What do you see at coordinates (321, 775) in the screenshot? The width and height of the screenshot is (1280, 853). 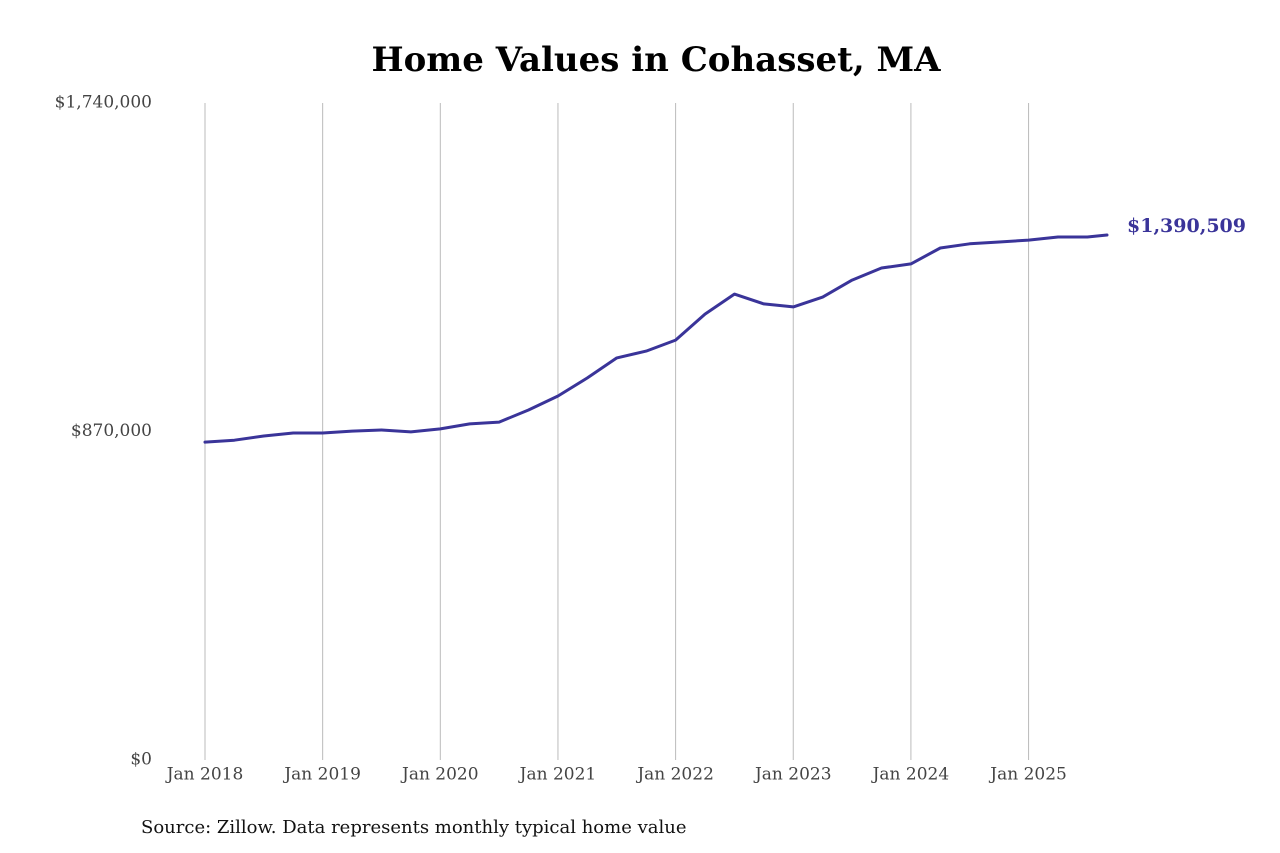 I see `x-tick-label: Jan 2019` at bounding box center [321, 775].